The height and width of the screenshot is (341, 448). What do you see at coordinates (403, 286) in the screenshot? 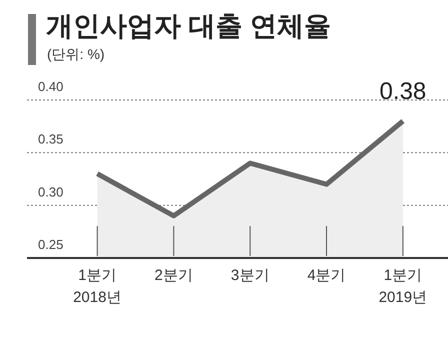
I see `x-tick-label: 1분기 2019년` at bounding box center [403, 286].